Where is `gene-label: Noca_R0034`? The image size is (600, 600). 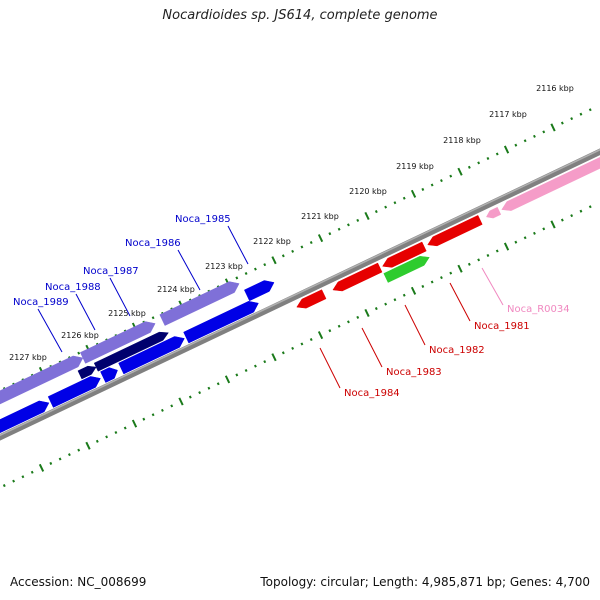 gene-label: Noca_R0034 is located at coordinates (538, 309).